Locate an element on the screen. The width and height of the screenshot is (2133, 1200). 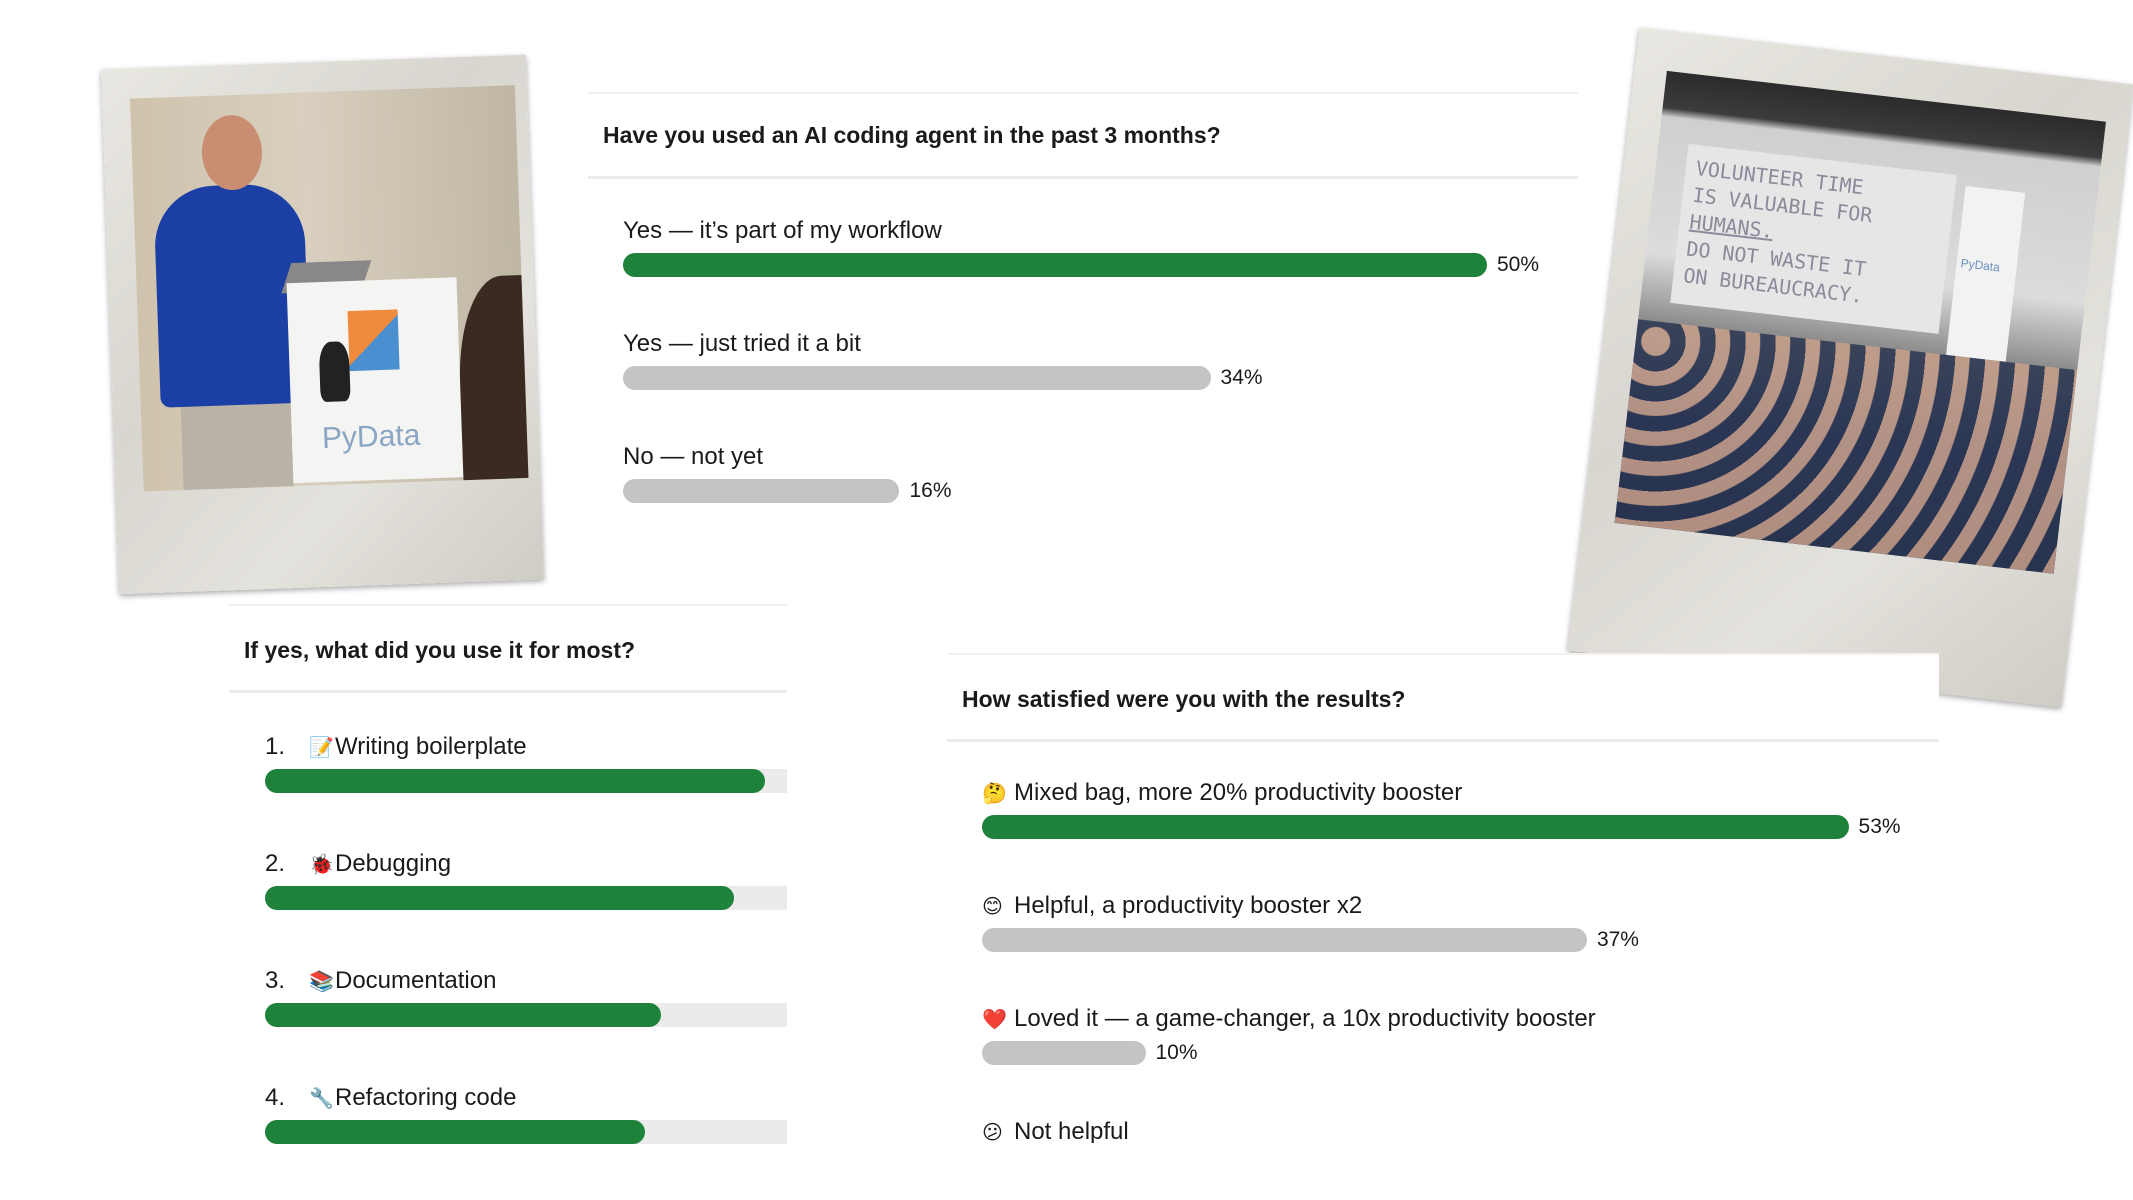
pydata-sign: PyData is located at coordinates (375, 380).